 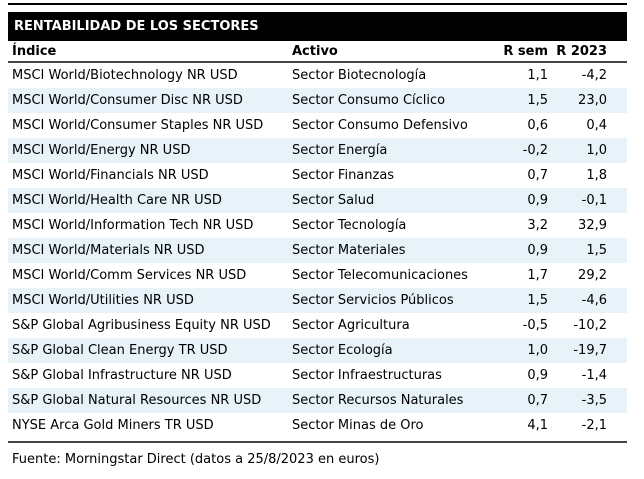 I want to click on cell-r-2023: 1,0, so click(x=587, y=150).